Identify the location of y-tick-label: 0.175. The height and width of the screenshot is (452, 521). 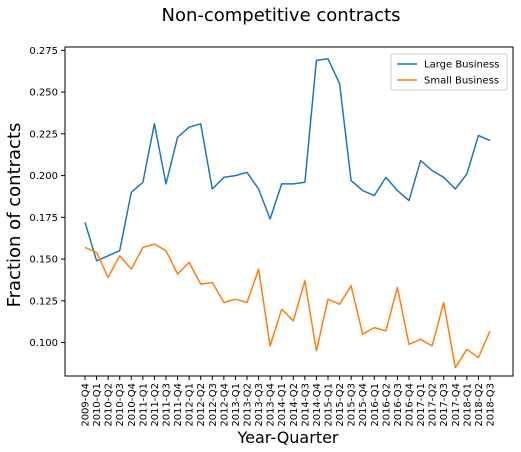
(43, 218).